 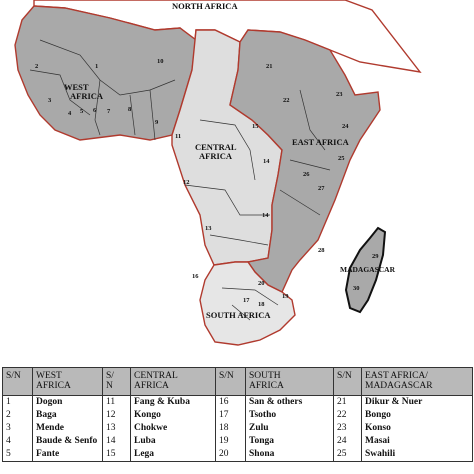 What do you see at coordinates (321, 250) in the screenshot?
I see `map-number-28: 28` at bounding box center [321, 250].